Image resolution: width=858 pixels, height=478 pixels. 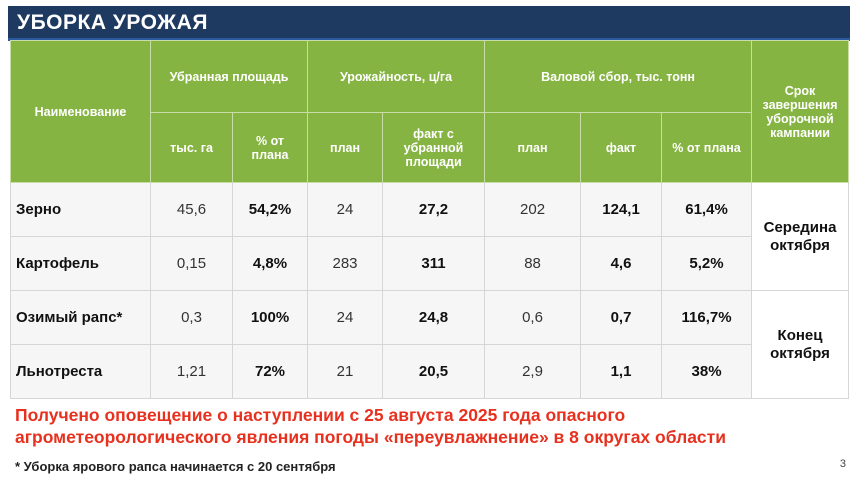 I want to click on title-bar: УБОРКА УРОЖАЯ, so click(x=429, y=23).